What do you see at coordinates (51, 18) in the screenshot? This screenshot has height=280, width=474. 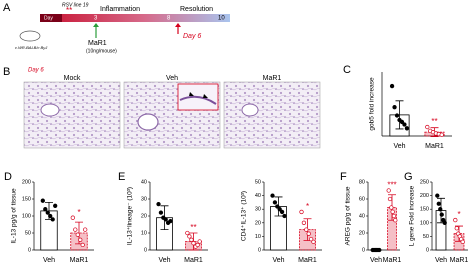 I see `day-box` at bounding box center [51, 18].